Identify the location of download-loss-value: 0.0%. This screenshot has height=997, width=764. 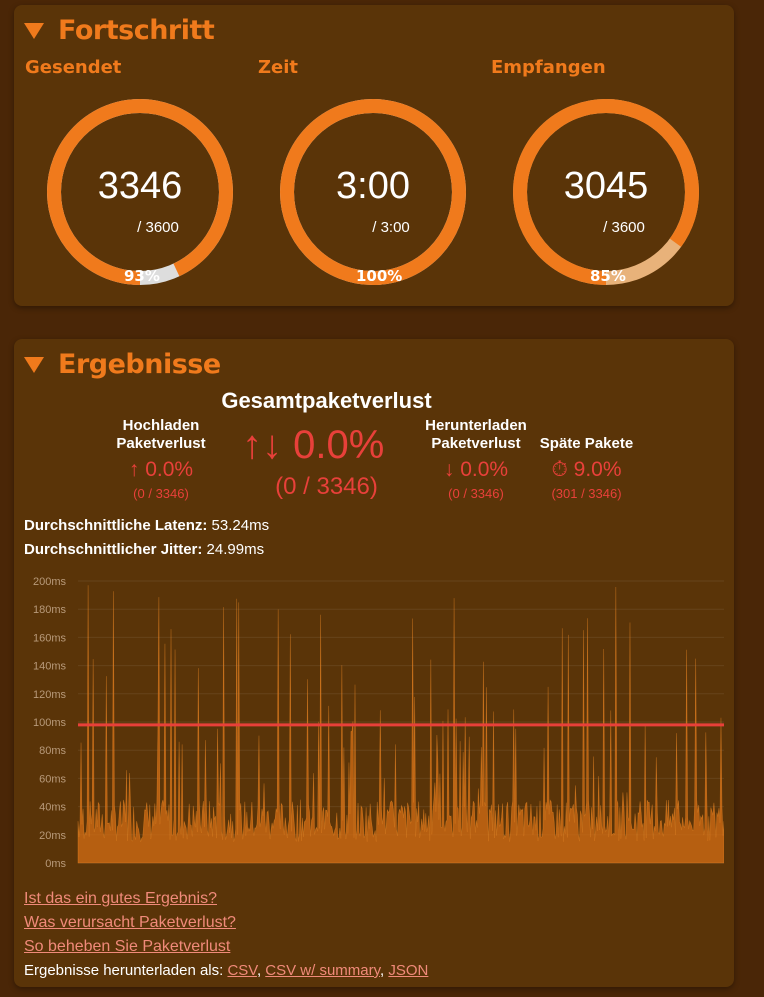
(484, 469).